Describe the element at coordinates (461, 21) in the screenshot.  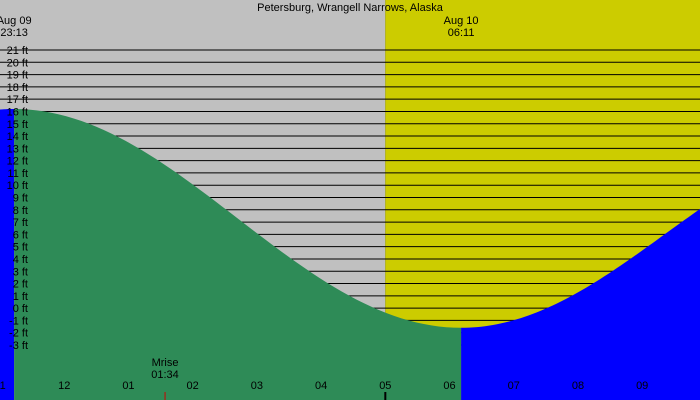
I see `event-date-label: Aug 10` at that location.